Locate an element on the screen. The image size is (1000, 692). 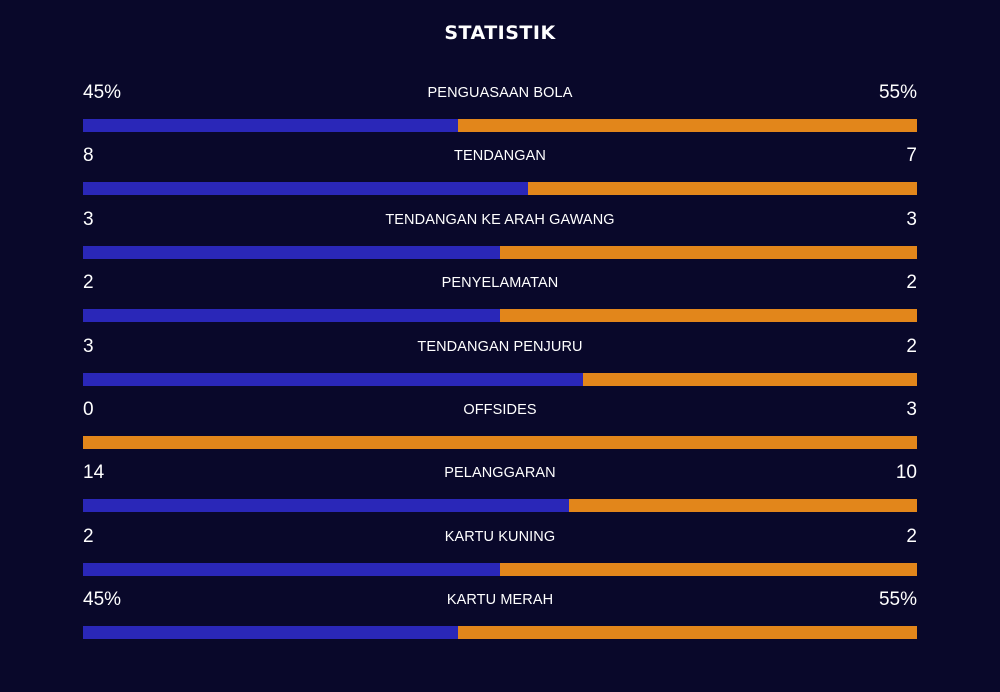
stat-header: 14 PELANGGARAN 10 is located at coordinates (500, 473).